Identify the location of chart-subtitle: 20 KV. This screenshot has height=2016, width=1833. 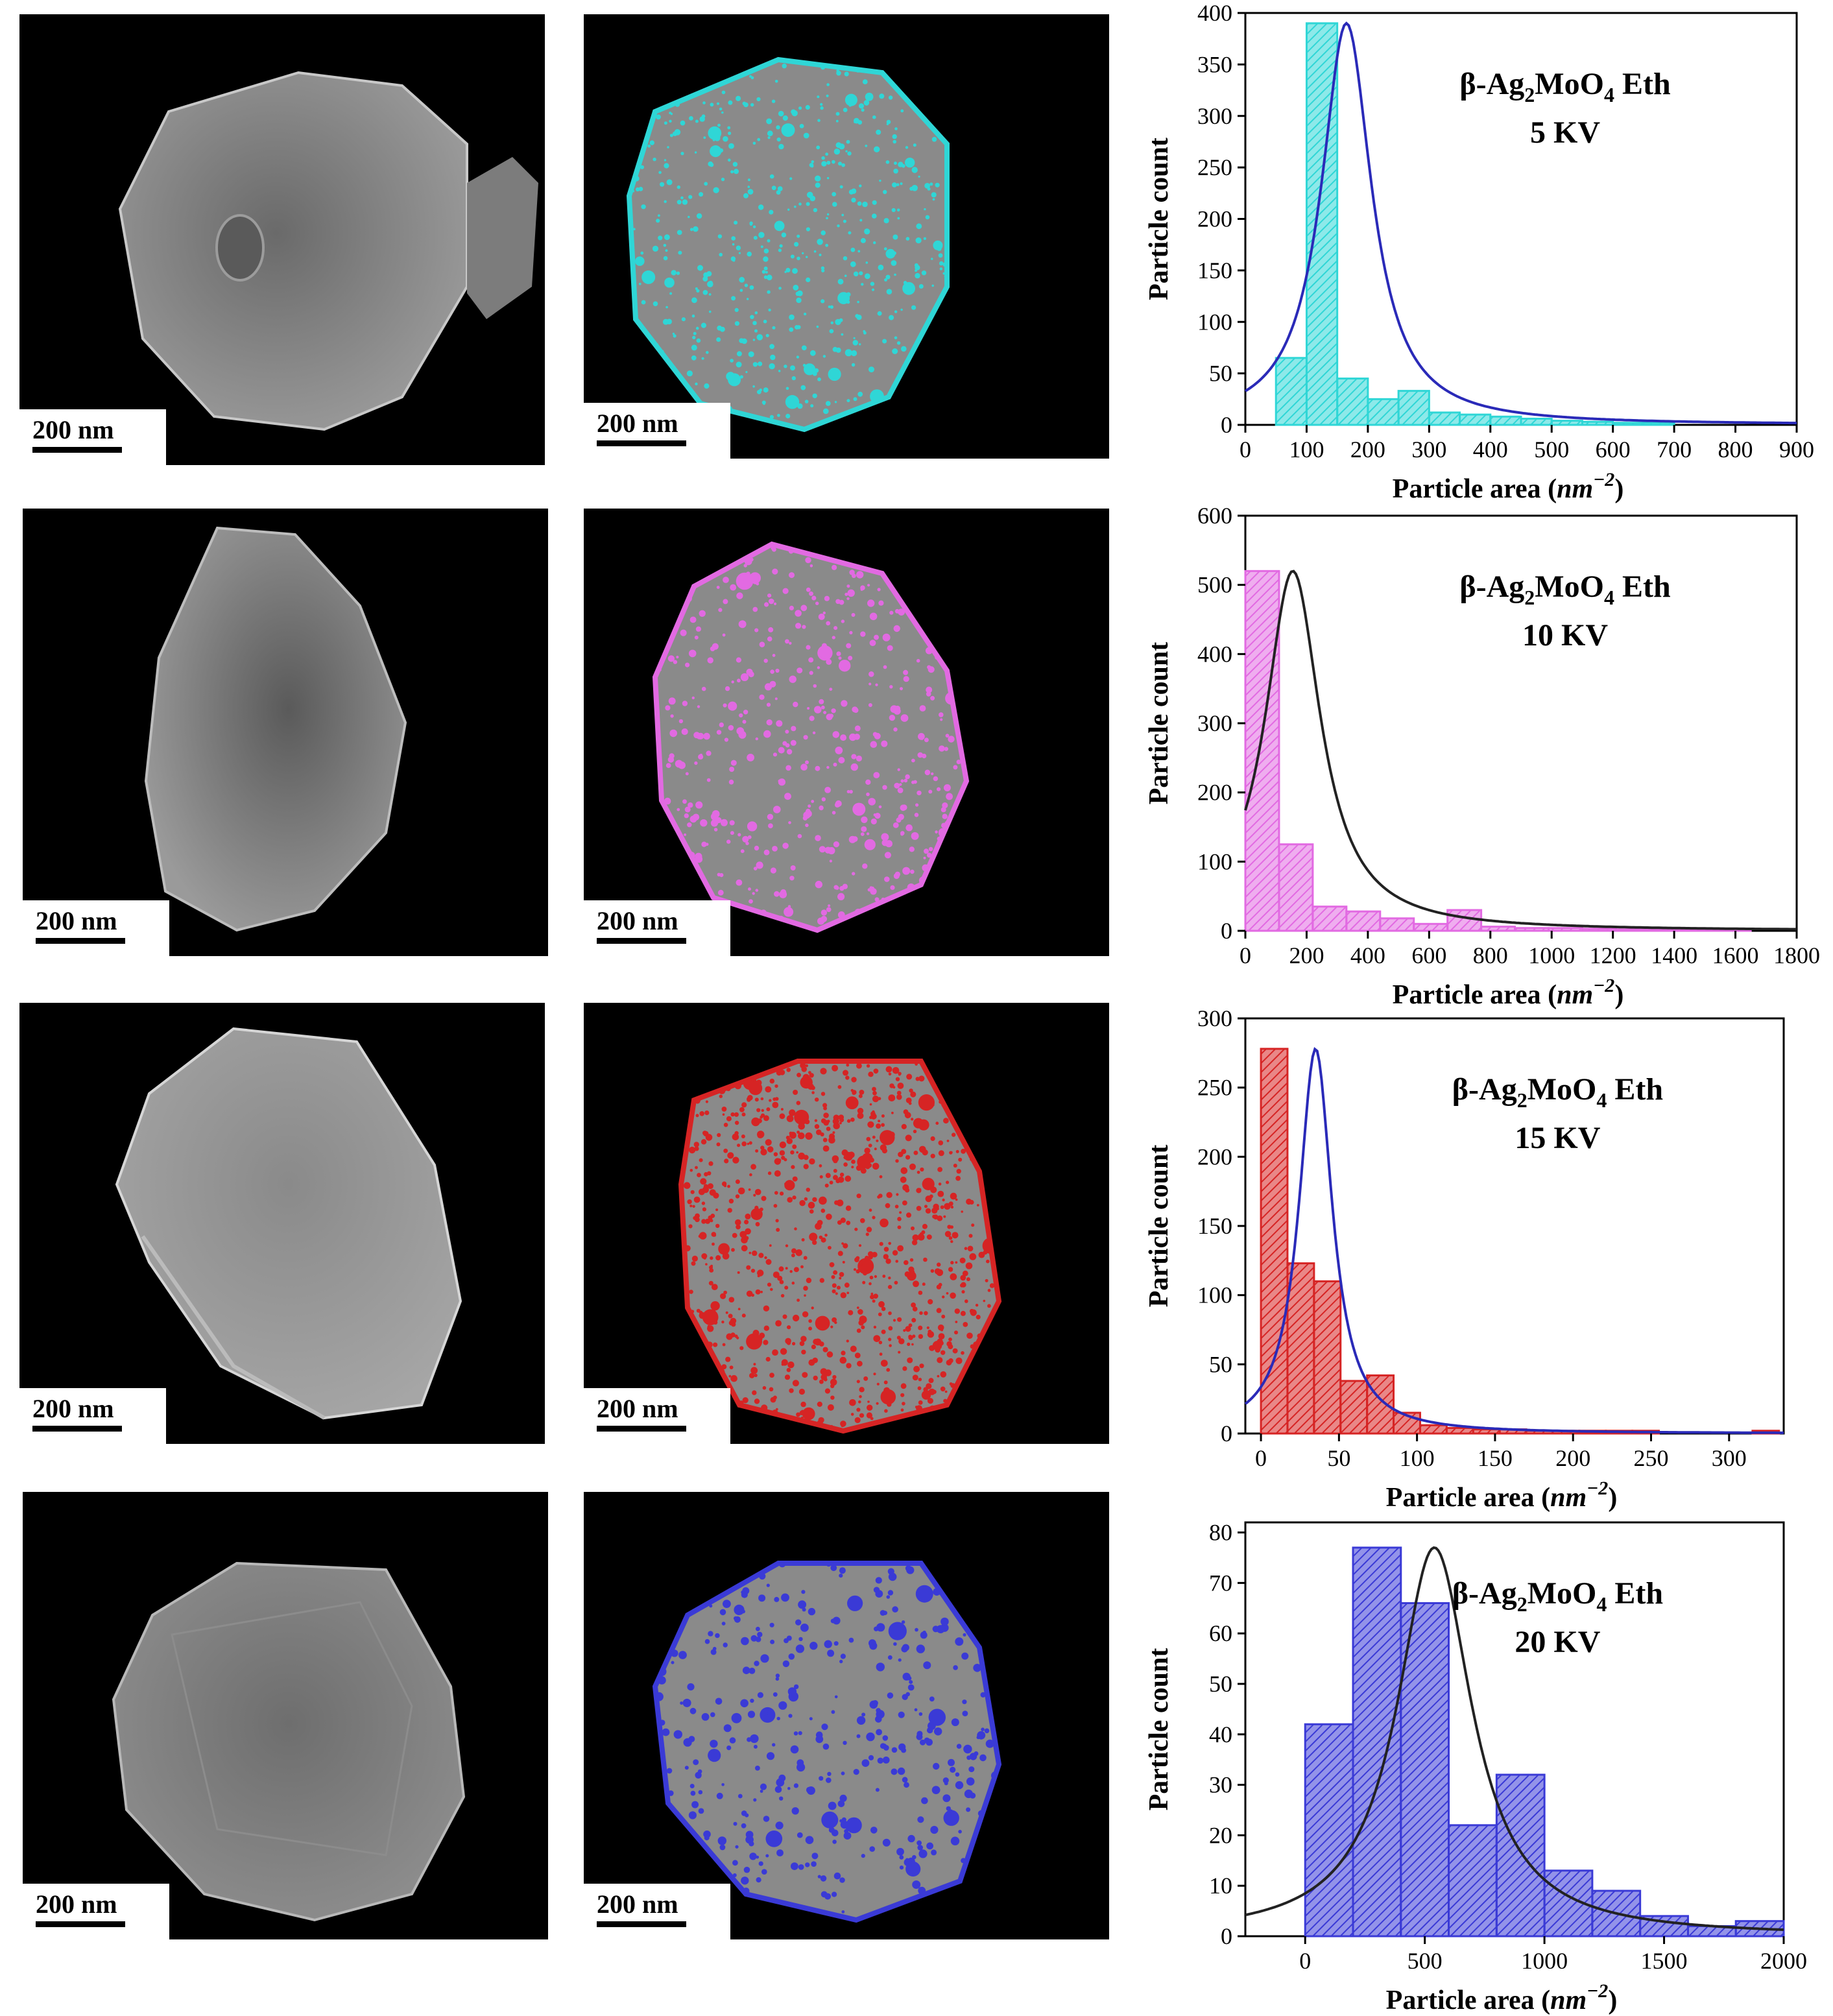
(1557, 1642).